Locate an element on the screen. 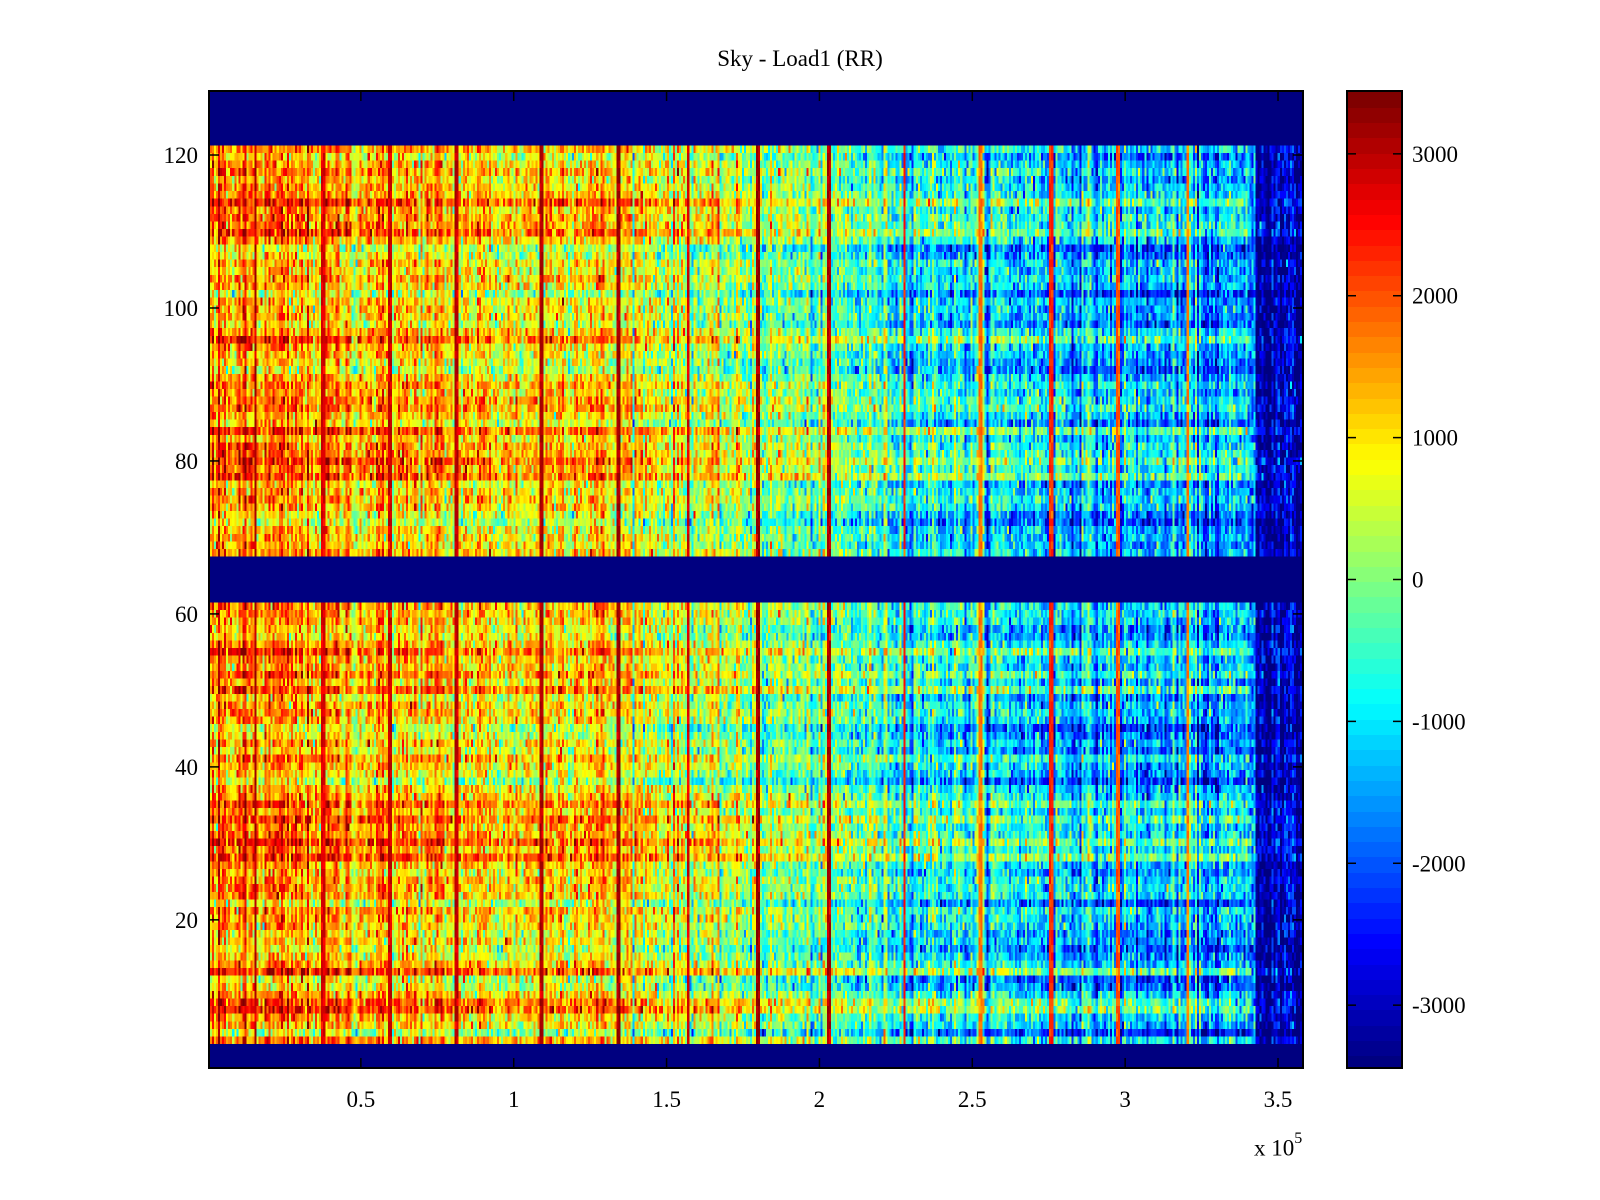 This screenshot has width=1600, height=1200. x-tick-label: 1.5 is located at coordinates (666, 1099).